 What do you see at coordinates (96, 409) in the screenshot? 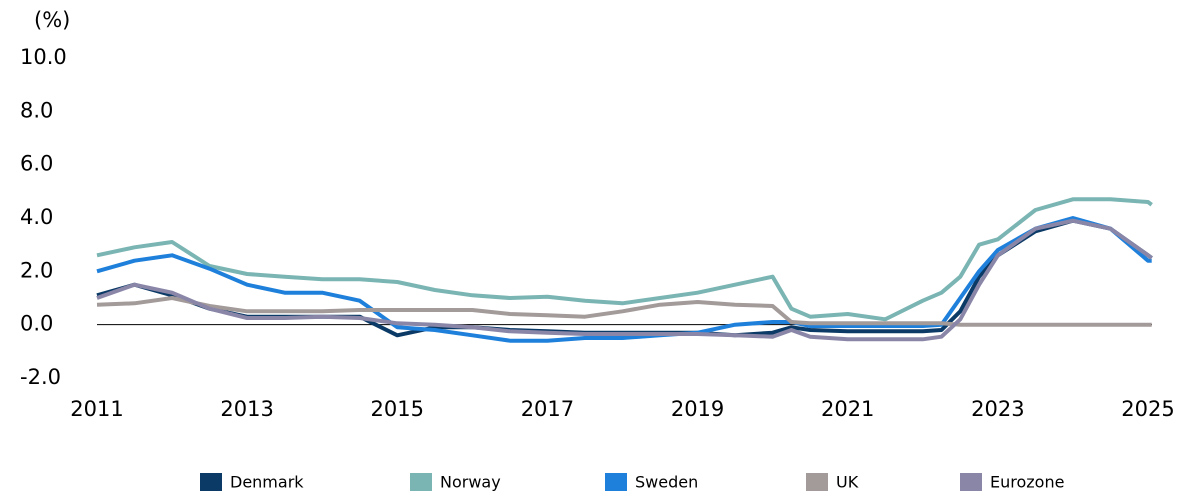
I see `x-tick-label: 2011` at bounding box center [96, 409].